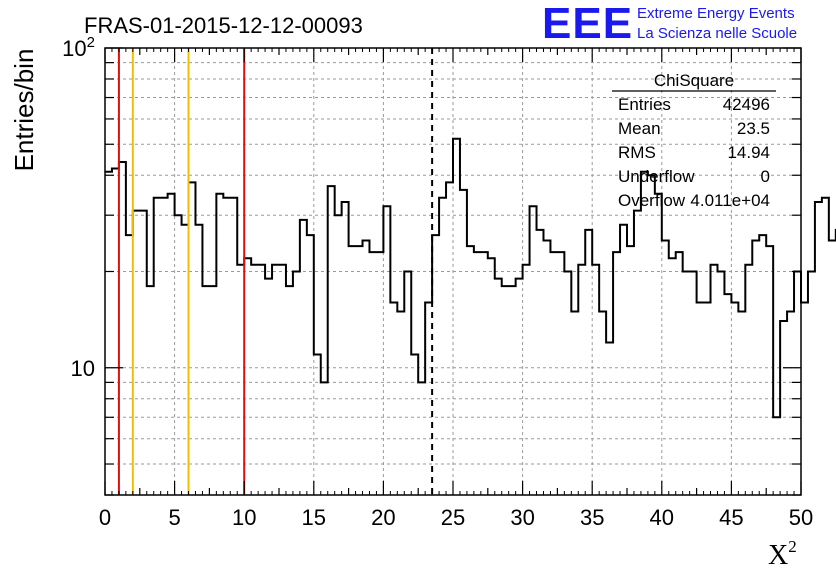 Image resolution: width=836 pixels, height=572 pixels. I want to click on x-tick-label: 30, so click(522, 517).